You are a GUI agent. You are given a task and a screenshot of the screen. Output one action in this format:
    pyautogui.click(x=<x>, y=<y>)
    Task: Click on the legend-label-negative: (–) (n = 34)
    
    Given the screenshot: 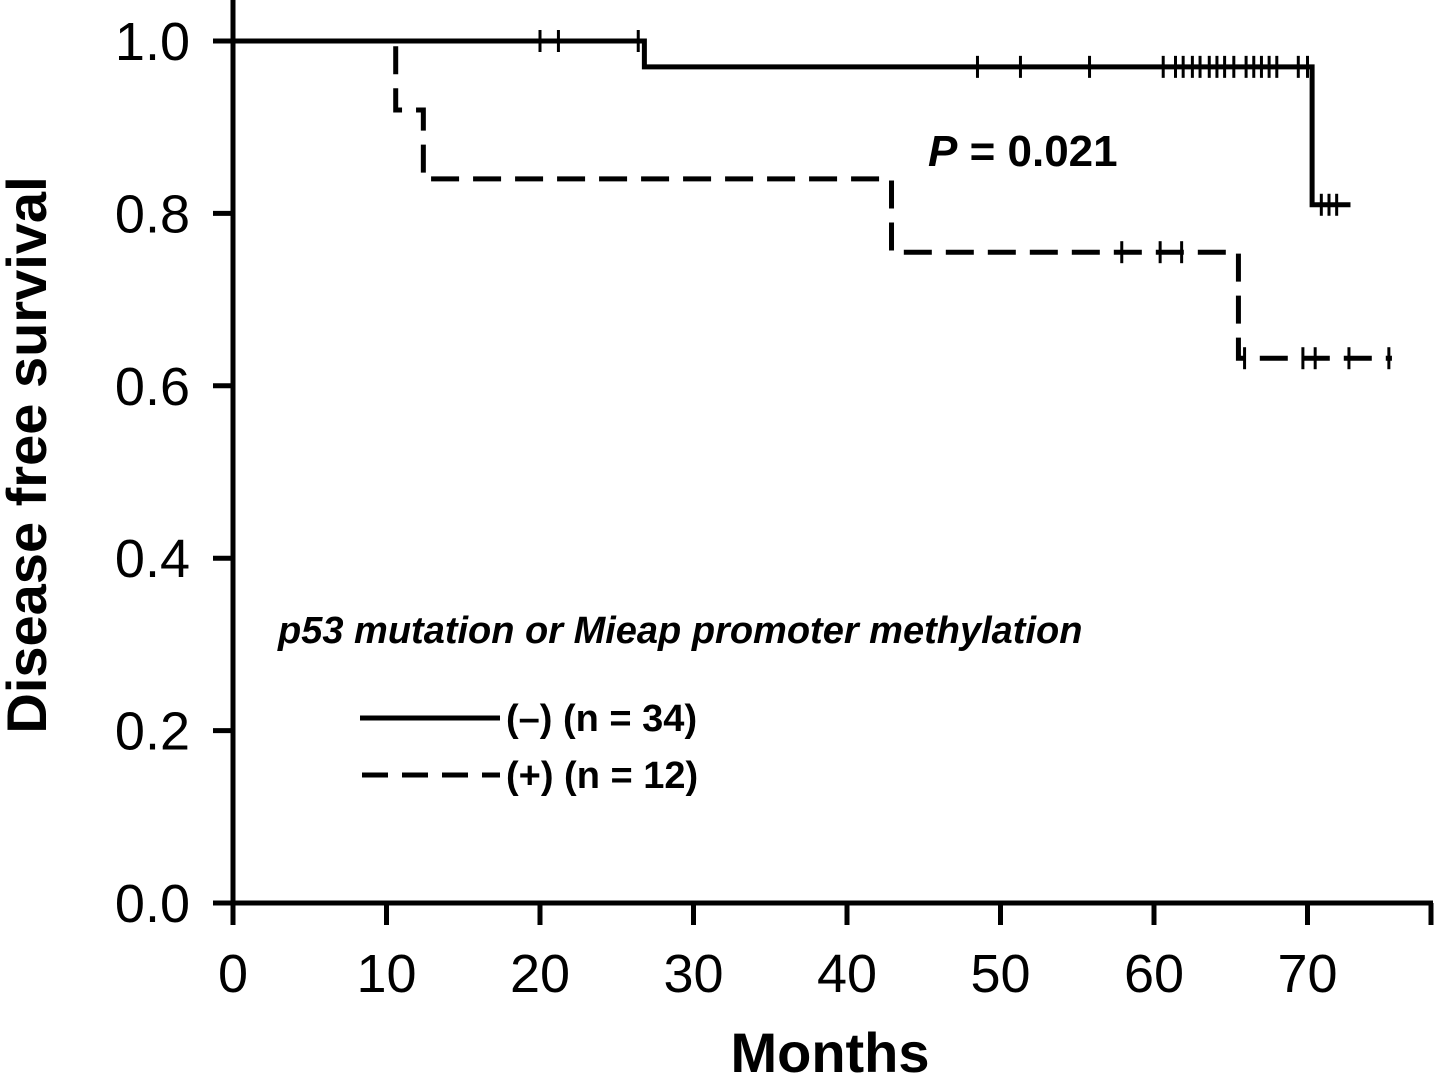 What is the action you would take?
    pyautogui.click(x=601, y=719)
    